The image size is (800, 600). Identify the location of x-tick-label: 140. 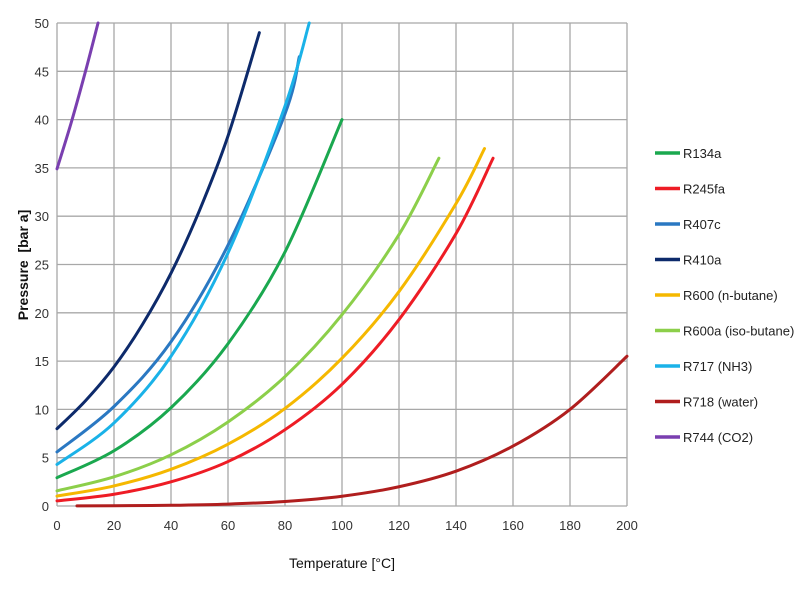
(456, 525).